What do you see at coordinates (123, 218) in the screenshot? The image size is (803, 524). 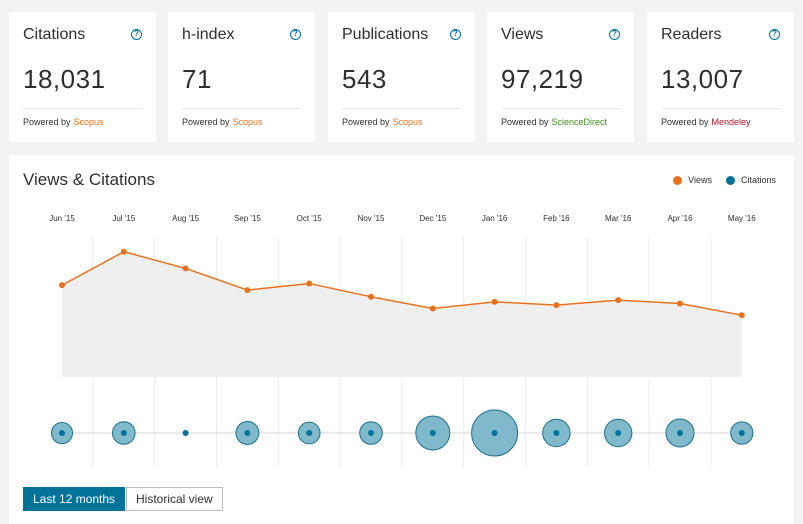 I see `x-tick-label: Jul '15` at bounding box center [123, 218].